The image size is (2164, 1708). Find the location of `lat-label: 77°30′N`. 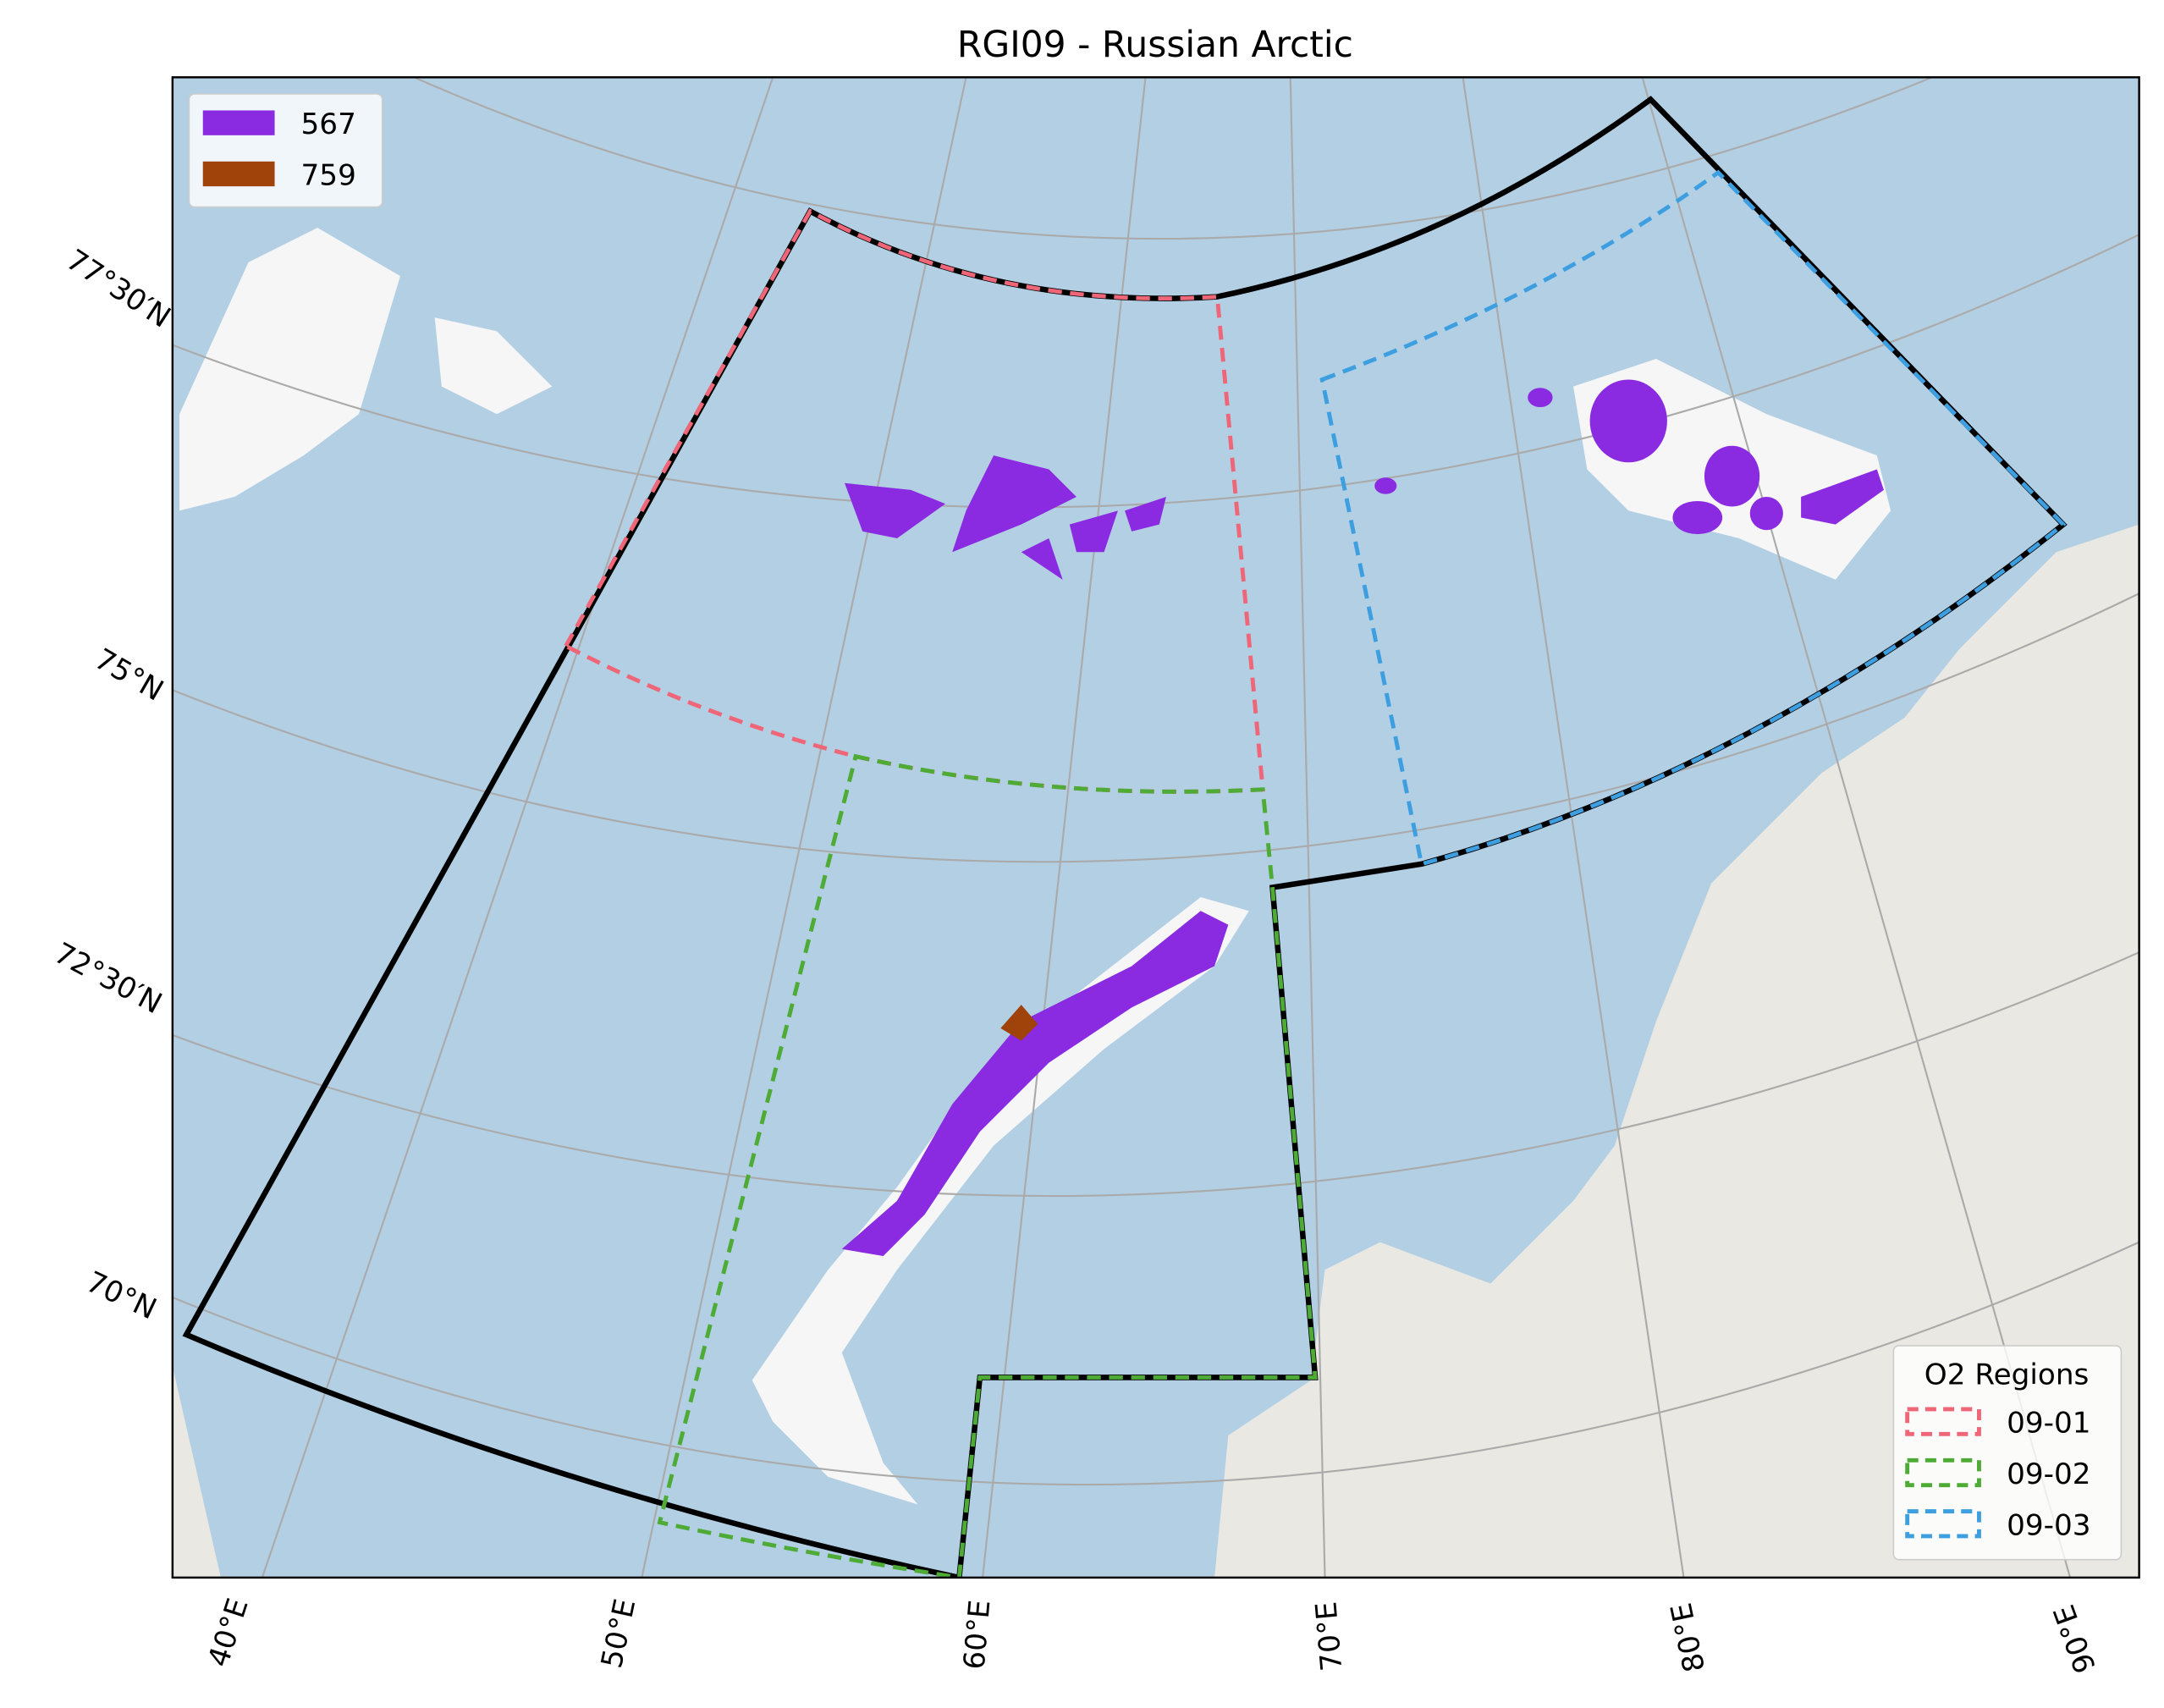

lat-label: 77°30′N is located at coordinates (118, 289).